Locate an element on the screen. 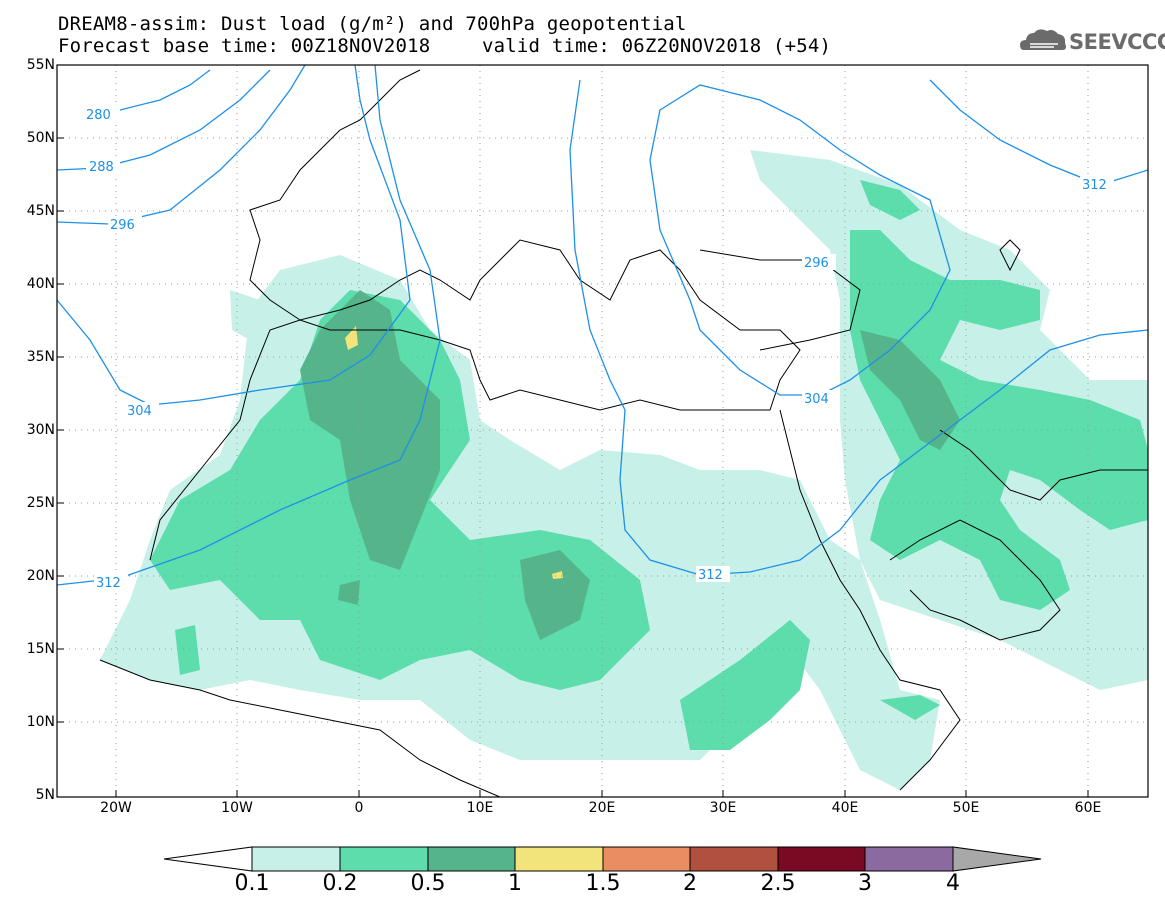 The image size is (1165, 907). lat-label: 20N is located at coordinates (40, 576).